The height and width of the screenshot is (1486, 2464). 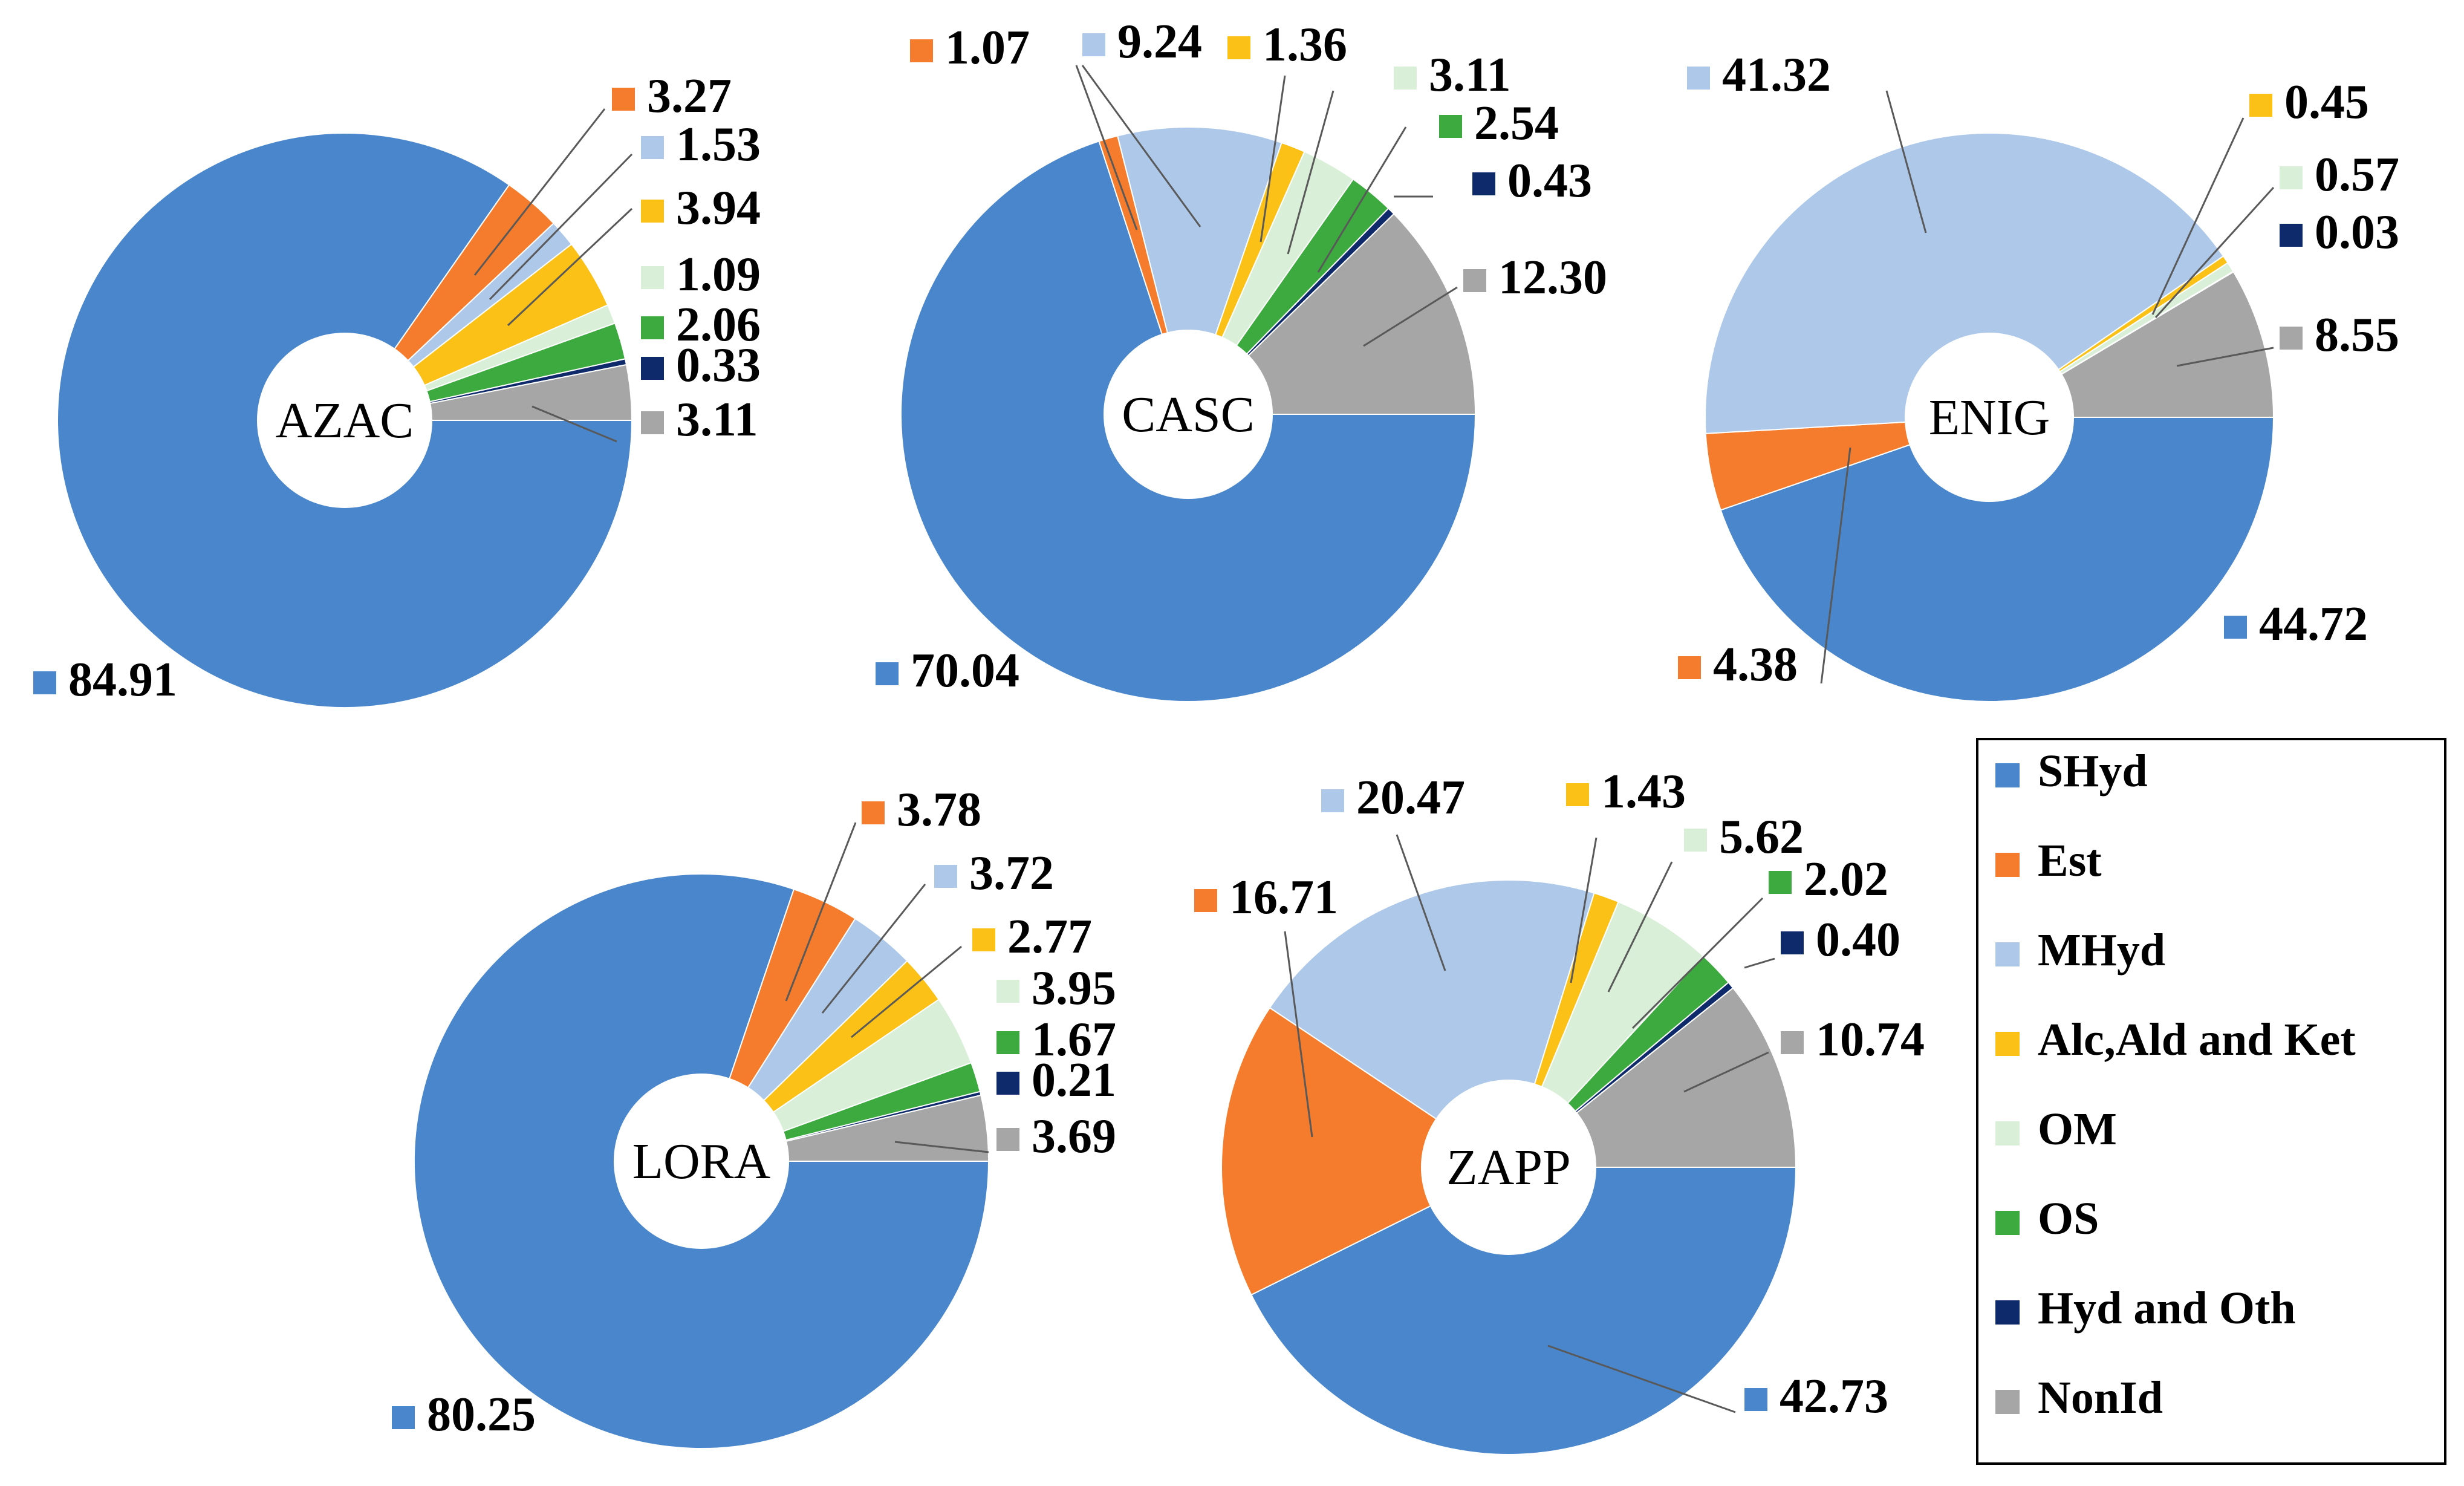 I want to click on label-swatch-enig-alc-ald-and-ket, so click(x=2260, y=105).